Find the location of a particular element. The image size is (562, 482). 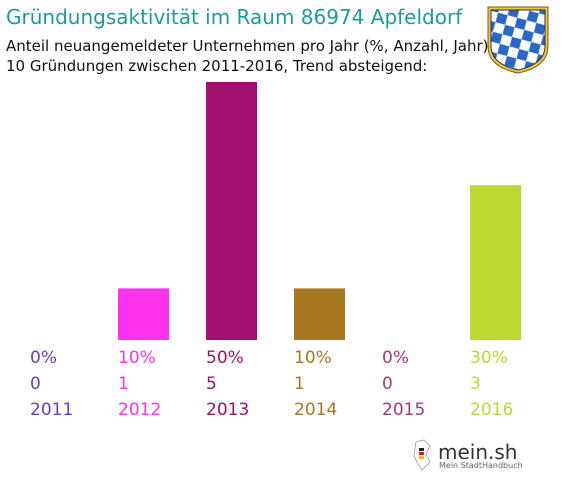

percent-label-2012: 10% is located at coordinates (137, 358).